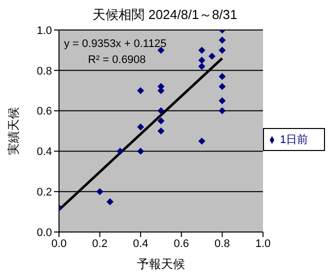  I want to click on y-axis-title: 実績天候, so click(13, 131).